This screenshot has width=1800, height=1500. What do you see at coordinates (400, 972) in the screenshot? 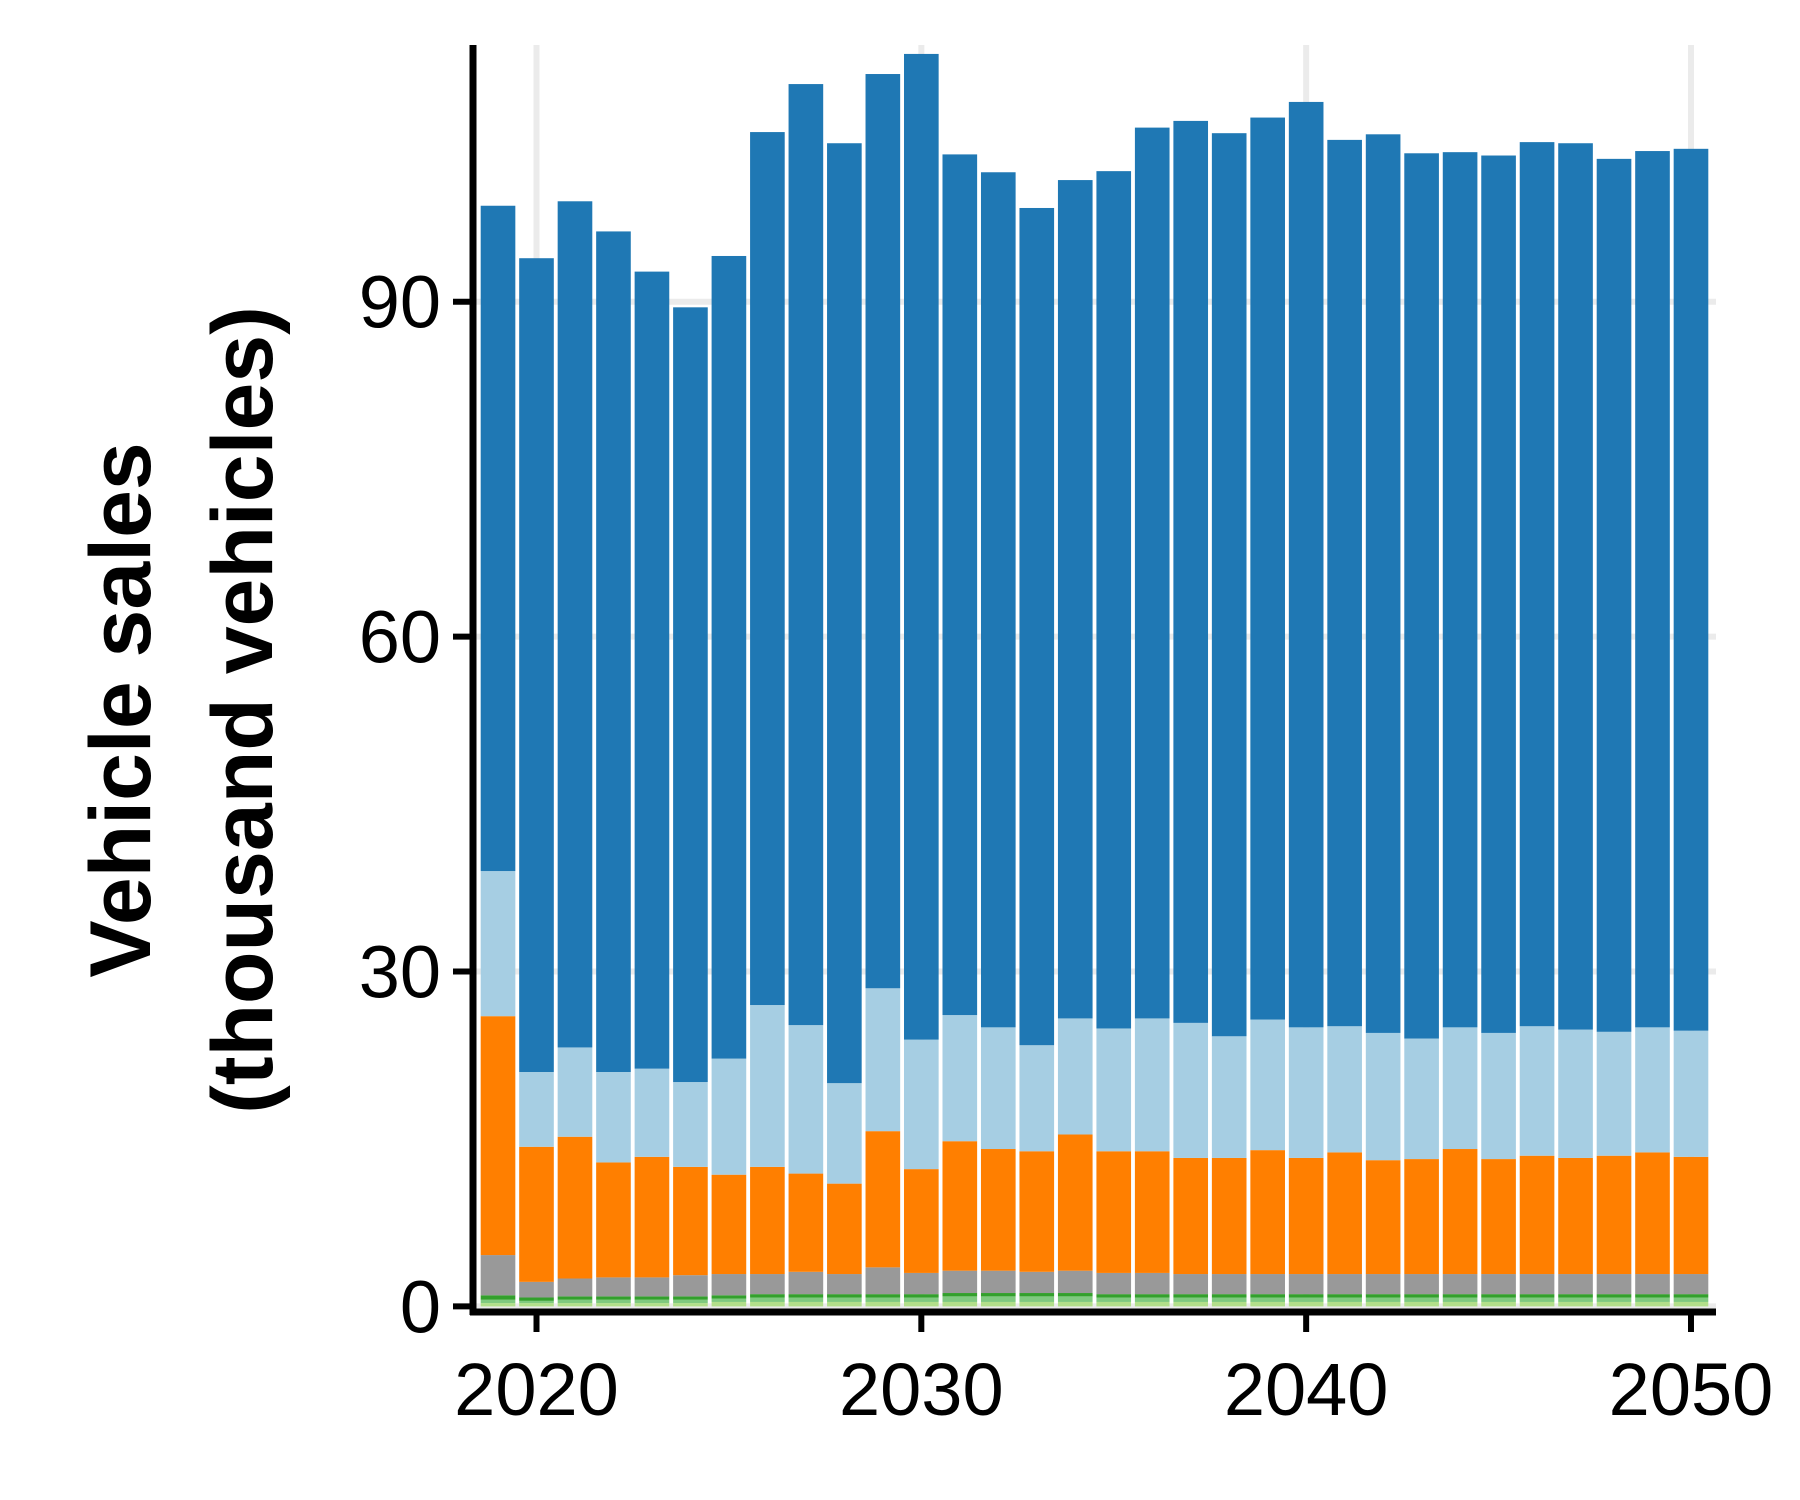
I see `y-tick-label: 30` at bounding box center [400, 972].